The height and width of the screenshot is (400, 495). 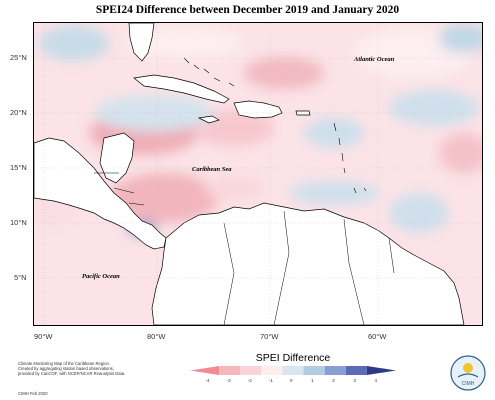 What do you see at coordinates (18, 167) in the screenshot?
I see `lat-label-15n: 15°N` at bounding box center [18, 167].